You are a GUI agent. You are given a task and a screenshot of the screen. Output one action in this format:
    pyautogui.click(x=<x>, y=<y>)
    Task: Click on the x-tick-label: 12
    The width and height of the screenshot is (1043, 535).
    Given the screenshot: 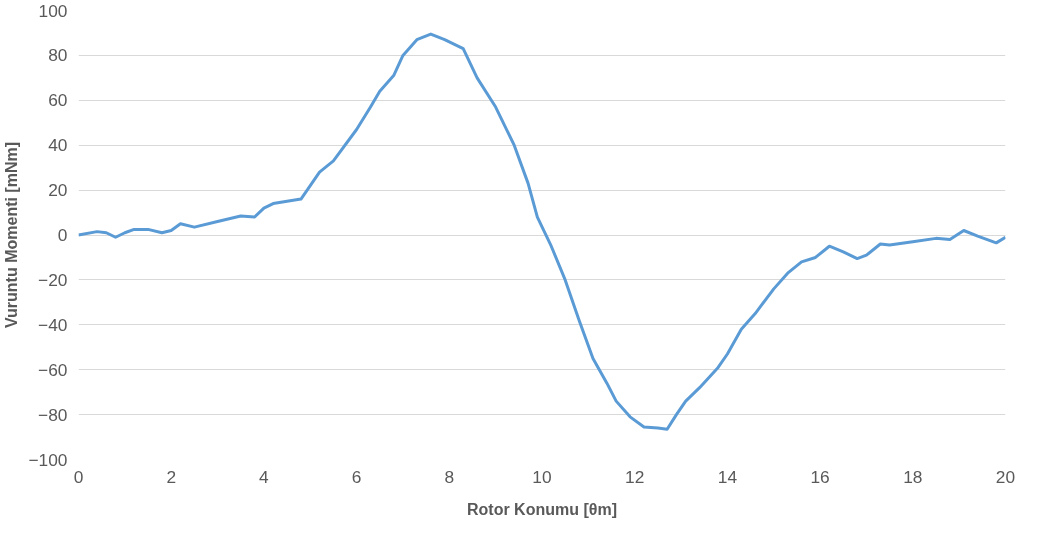 What is the action you would take?
    pyautogui.click(x=635, y=476)
    